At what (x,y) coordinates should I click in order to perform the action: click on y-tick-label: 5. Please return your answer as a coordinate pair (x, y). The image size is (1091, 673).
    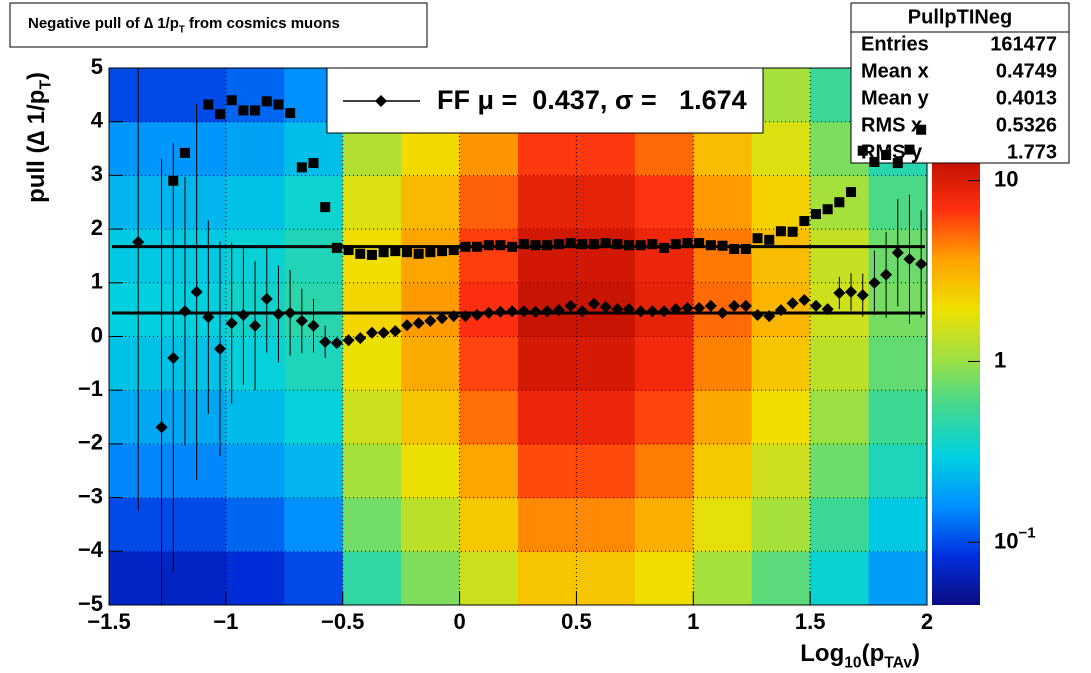
    Looking at the image, I should click on (97, 66).